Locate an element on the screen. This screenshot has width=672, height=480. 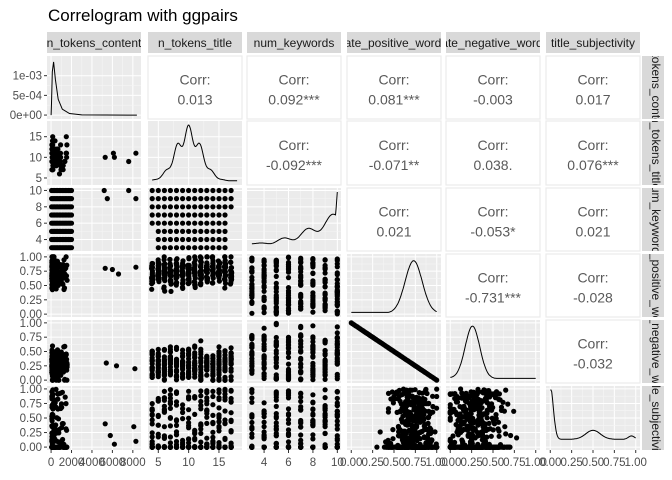
correlation-value: -0.003 is located at coordinates (493, 100).